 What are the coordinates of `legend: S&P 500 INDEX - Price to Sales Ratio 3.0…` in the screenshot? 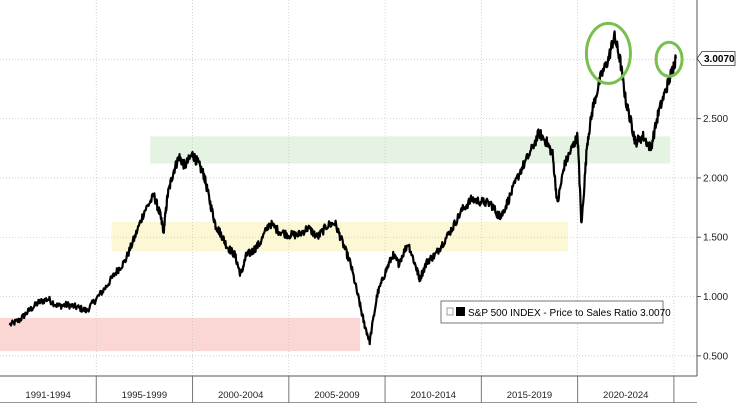 It's located at (555, 312).